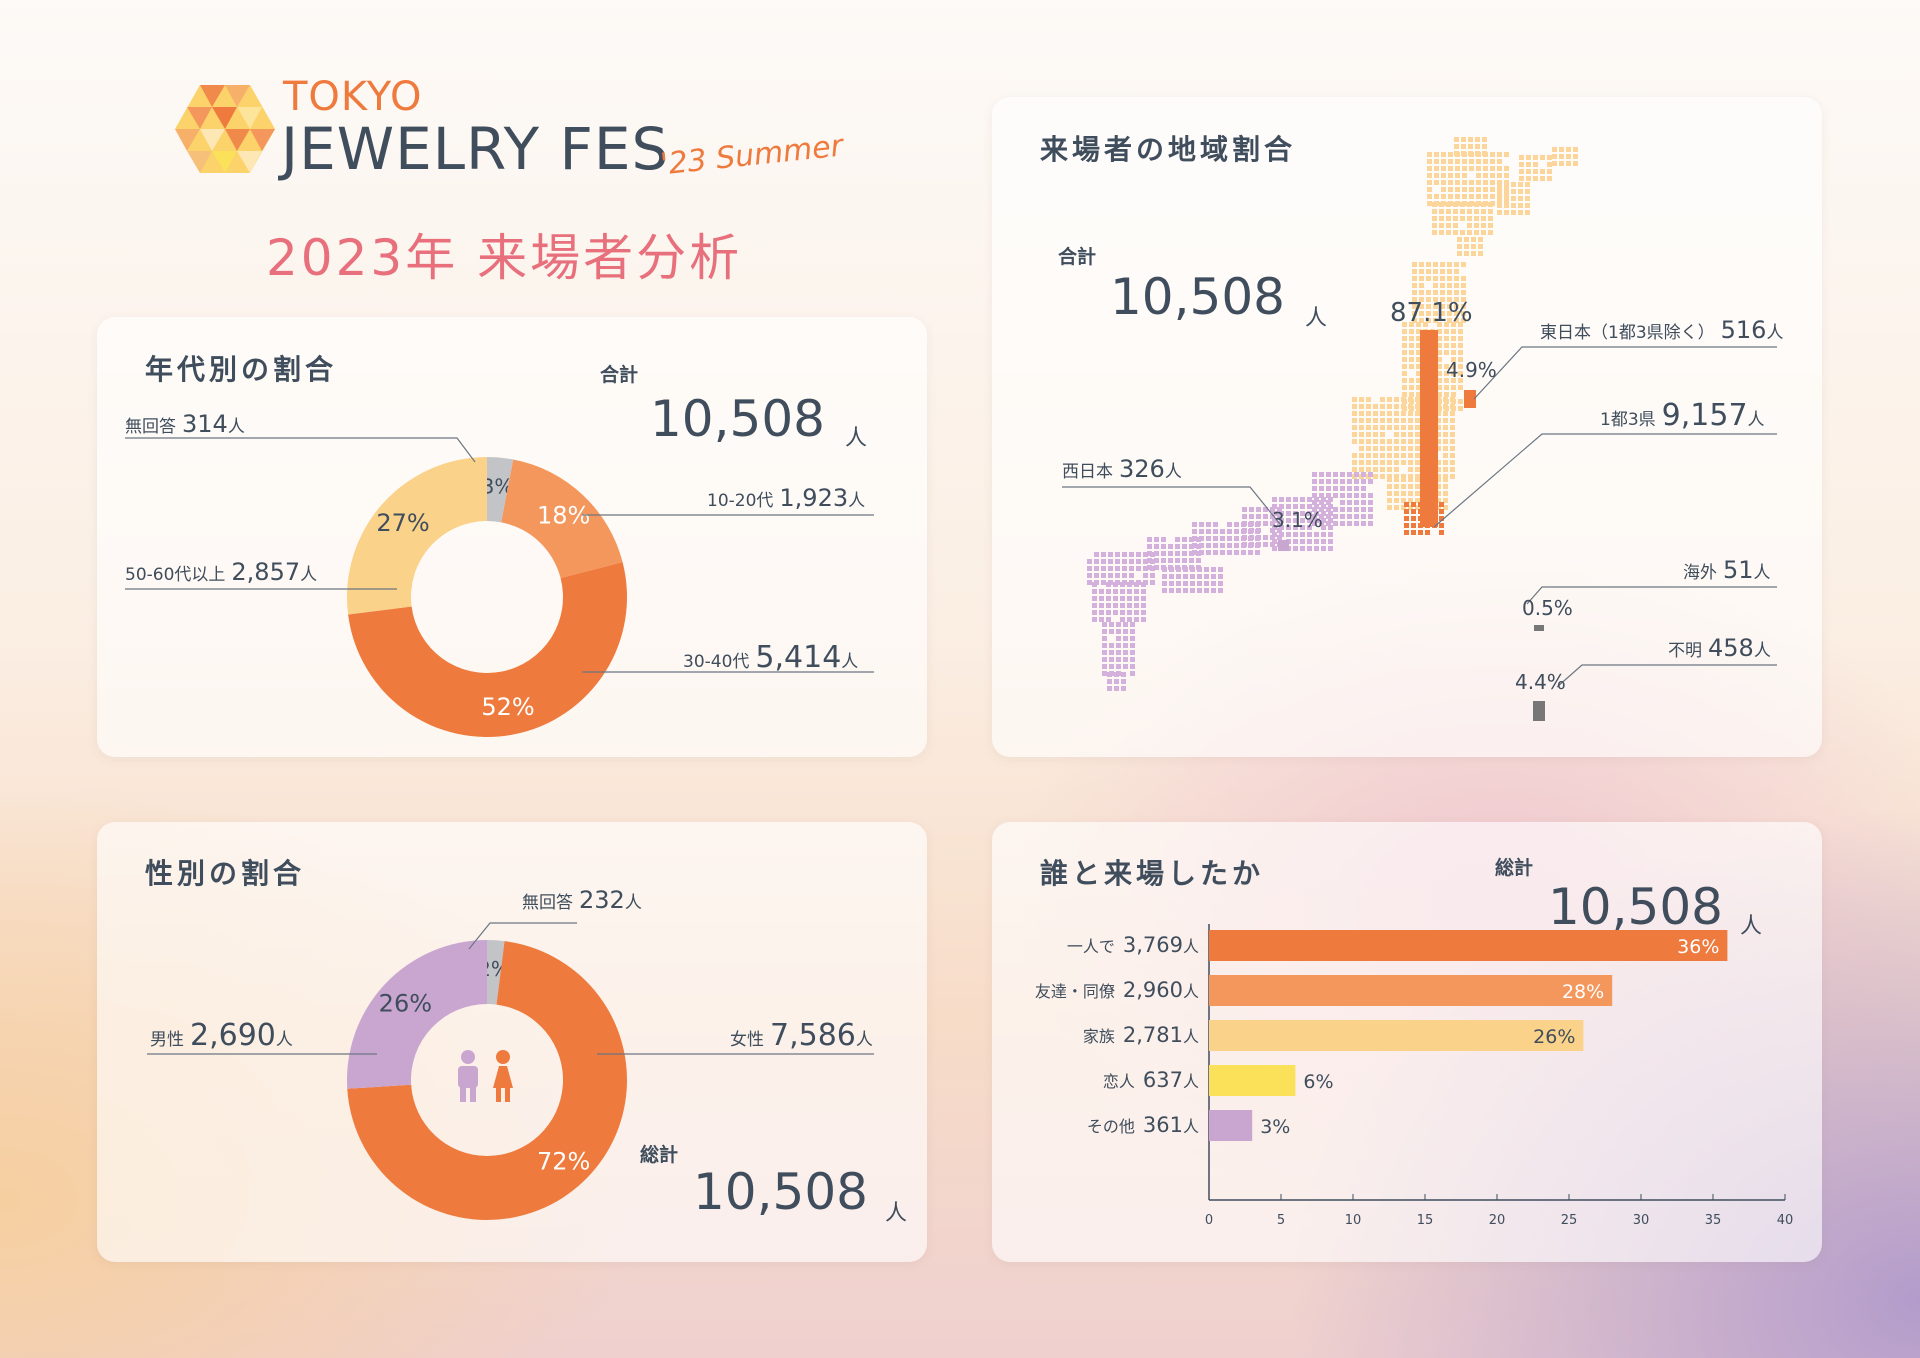 This screenshot has width=1920, height=1358. I want to click on region-bar-west, so click(1283, 545).